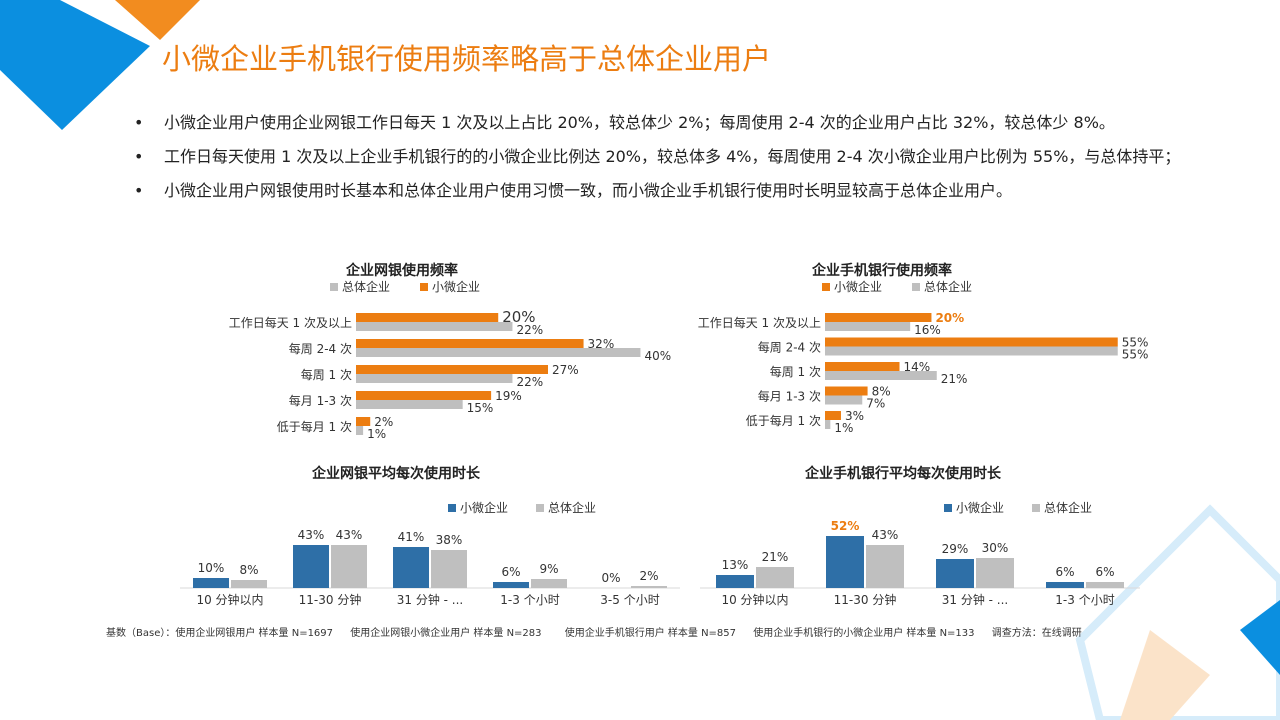  I want to click on data-label: 1%, so click(843, 428).